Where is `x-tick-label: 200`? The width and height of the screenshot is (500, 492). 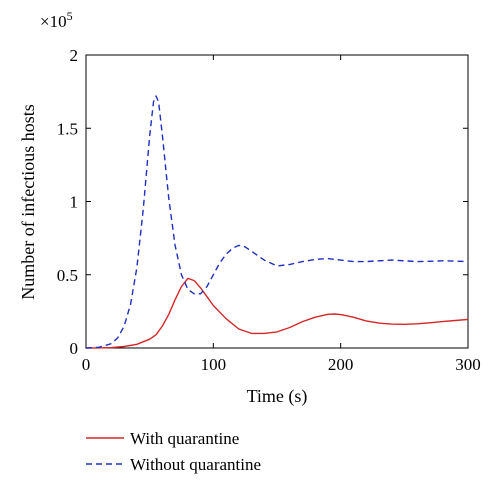 x-tick-label: 200 is located at coordinates (341, 364).